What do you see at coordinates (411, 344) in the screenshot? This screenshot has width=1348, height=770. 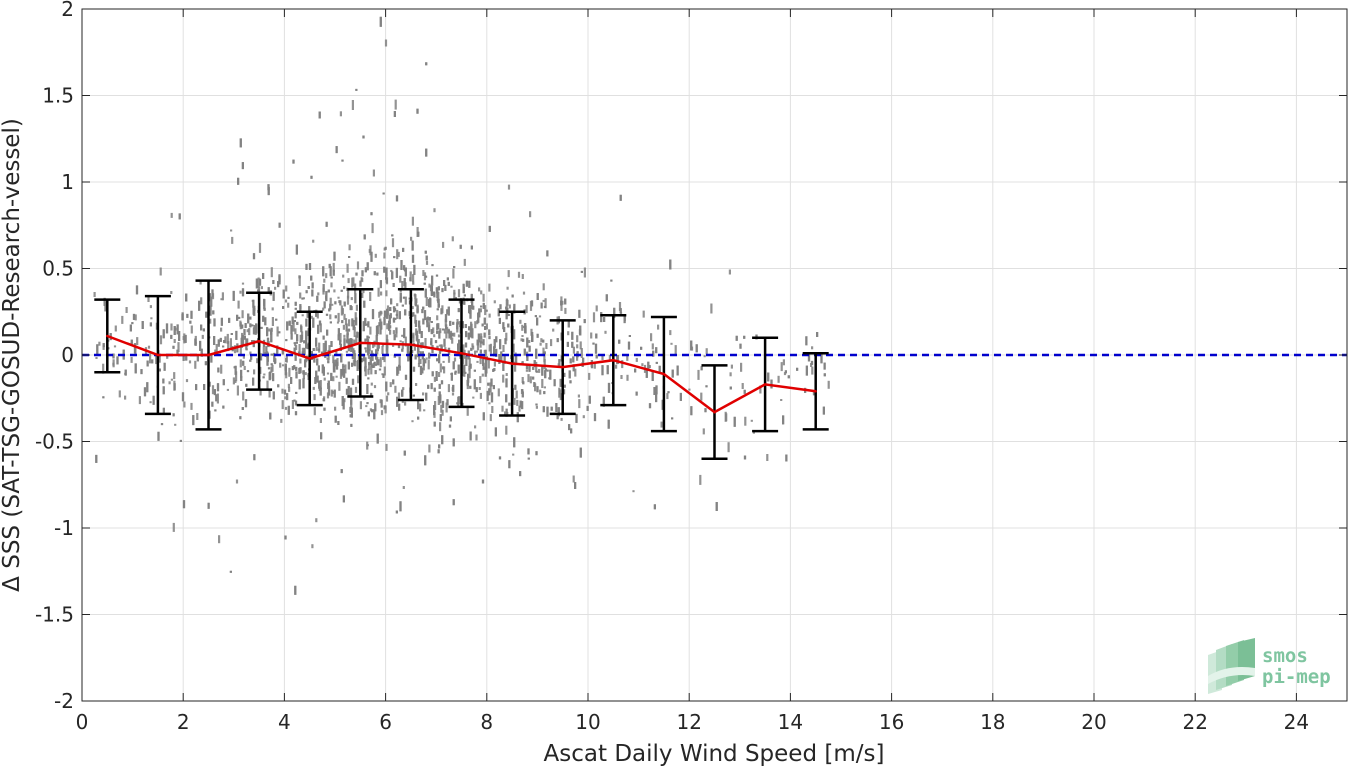 I see `mean-point` at bounding box center [411, 344].